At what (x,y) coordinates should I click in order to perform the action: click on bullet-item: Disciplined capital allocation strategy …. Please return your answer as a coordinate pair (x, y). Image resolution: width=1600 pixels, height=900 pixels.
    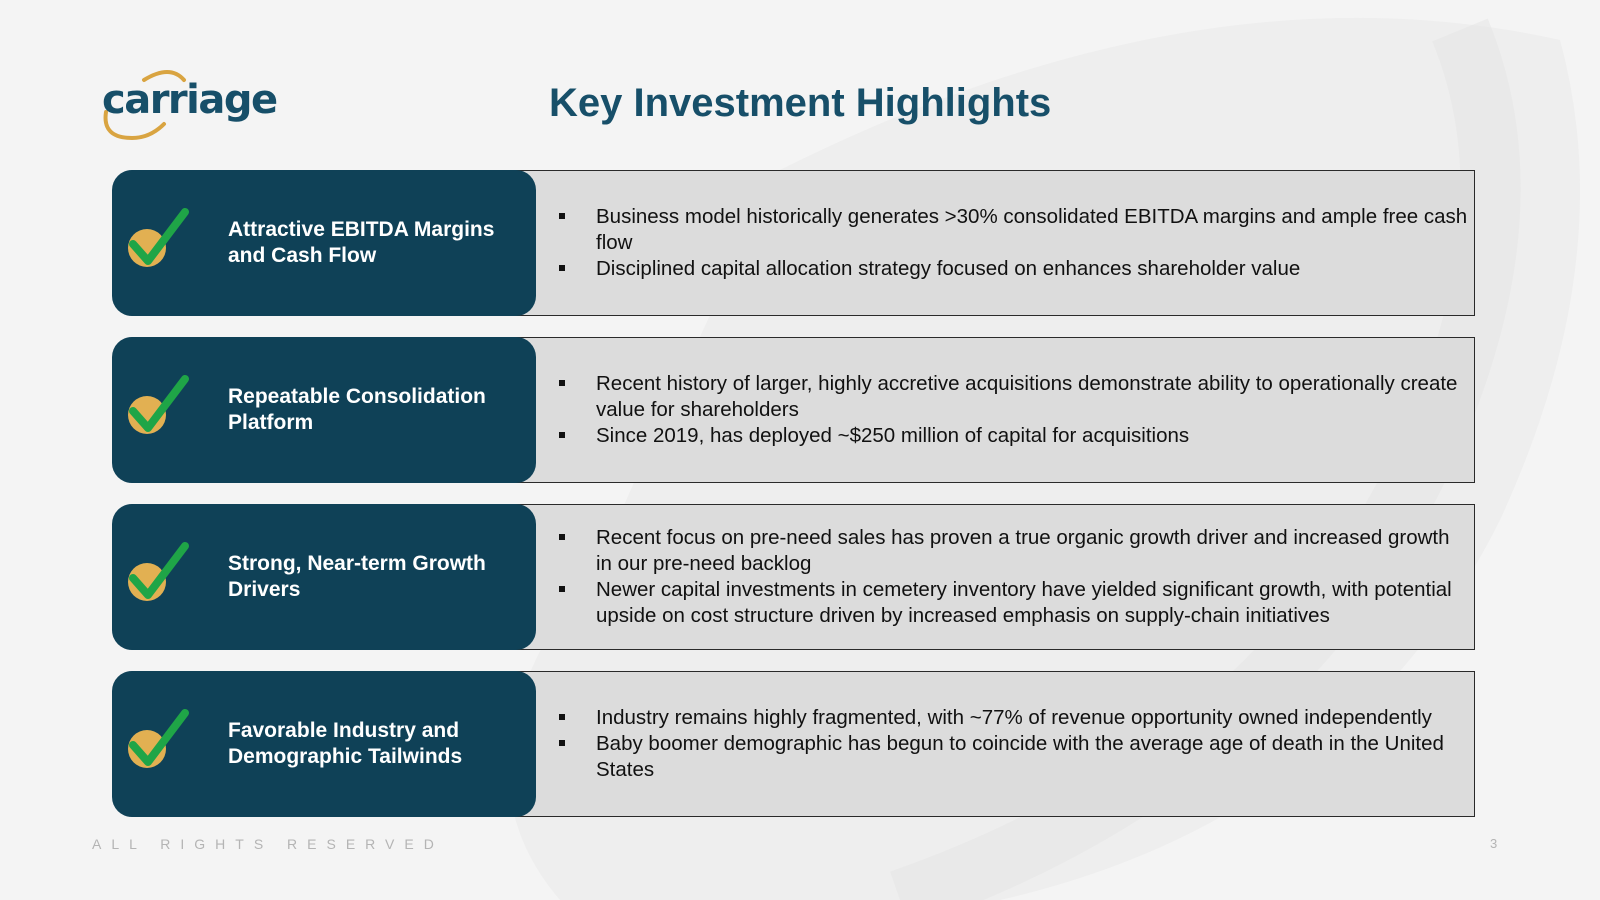
    Looking at the image, I should click on (1013, 269).